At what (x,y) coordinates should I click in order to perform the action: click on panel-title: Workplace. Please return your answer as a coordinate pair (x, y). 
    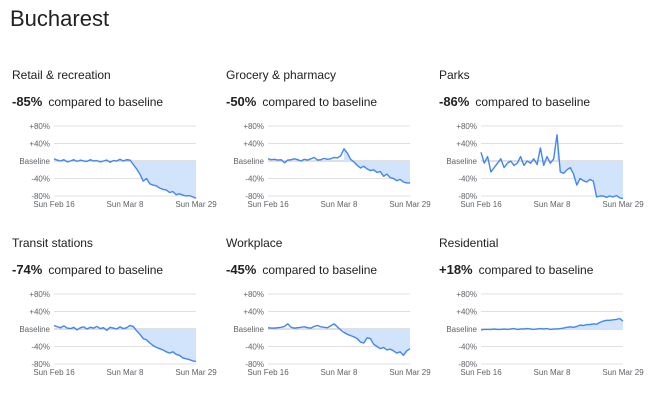
    Looking at the image, I should click on (254, 243).